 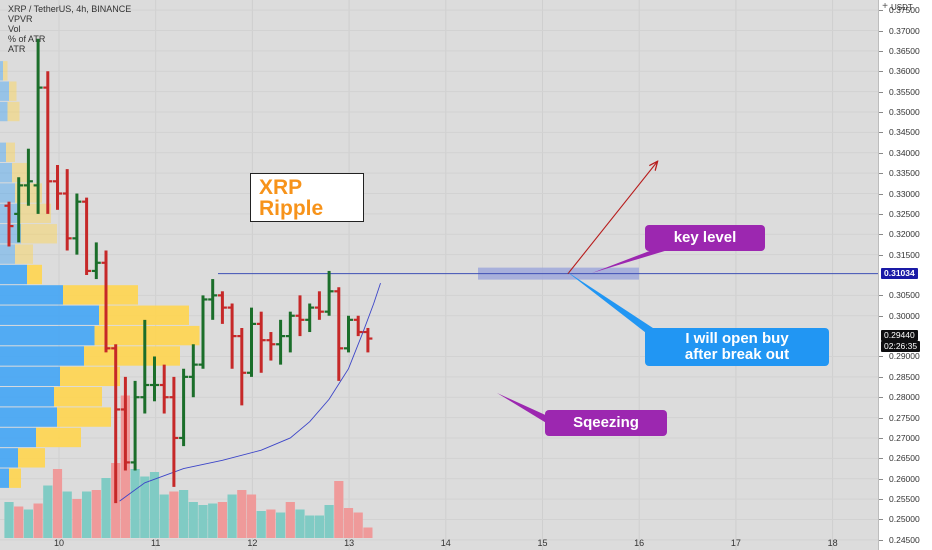 I want to click on ma-line, so click(x=250, y=392).